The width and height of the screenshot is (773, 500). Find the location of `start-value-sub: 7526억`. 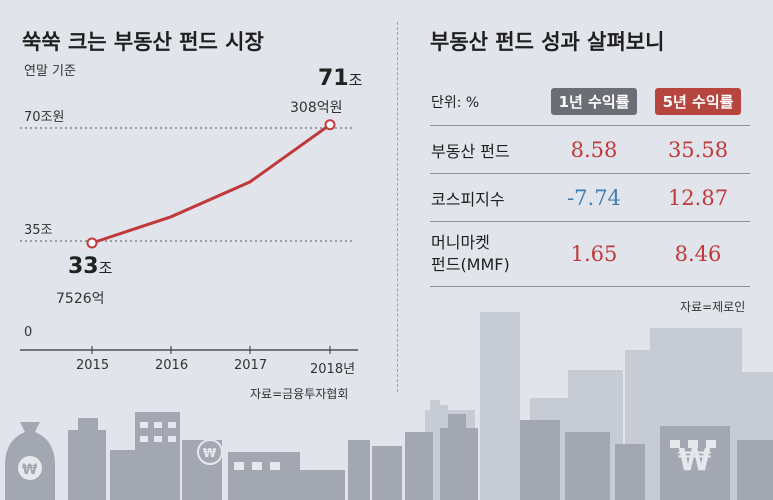

start-value-sub: 7526억 is located at coordinates (80, 299).